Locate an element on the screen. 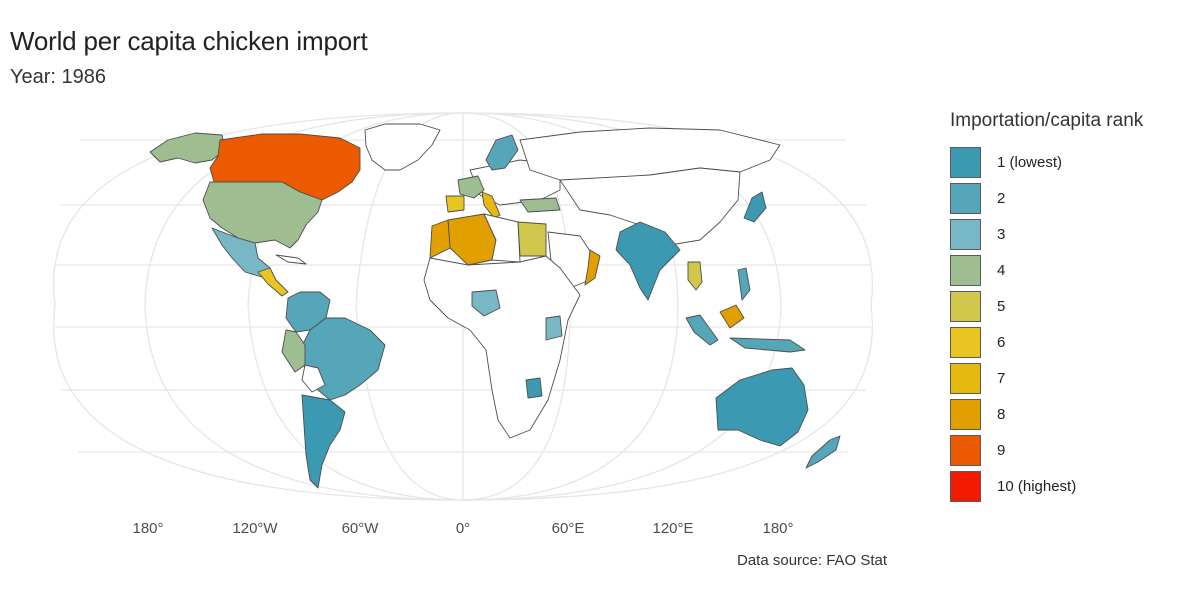 The width and height of the screenshot is (1200, 600). country-bolivia is located at coordinates (313, 378).